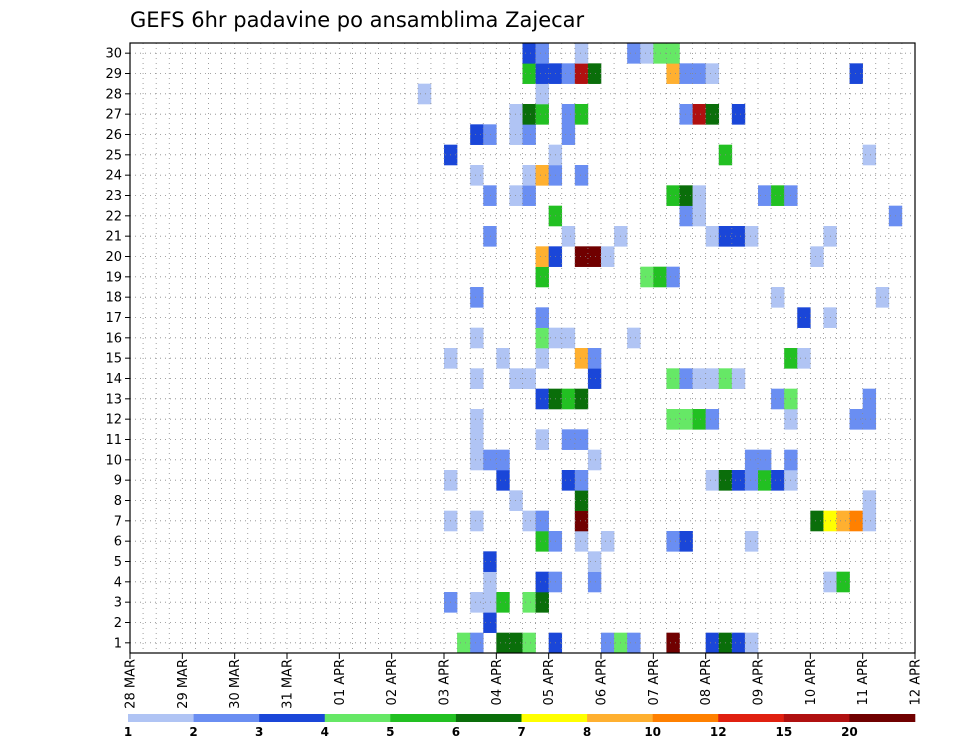  I want to click on x-tick-label: 09 APR, so click(759, 682).